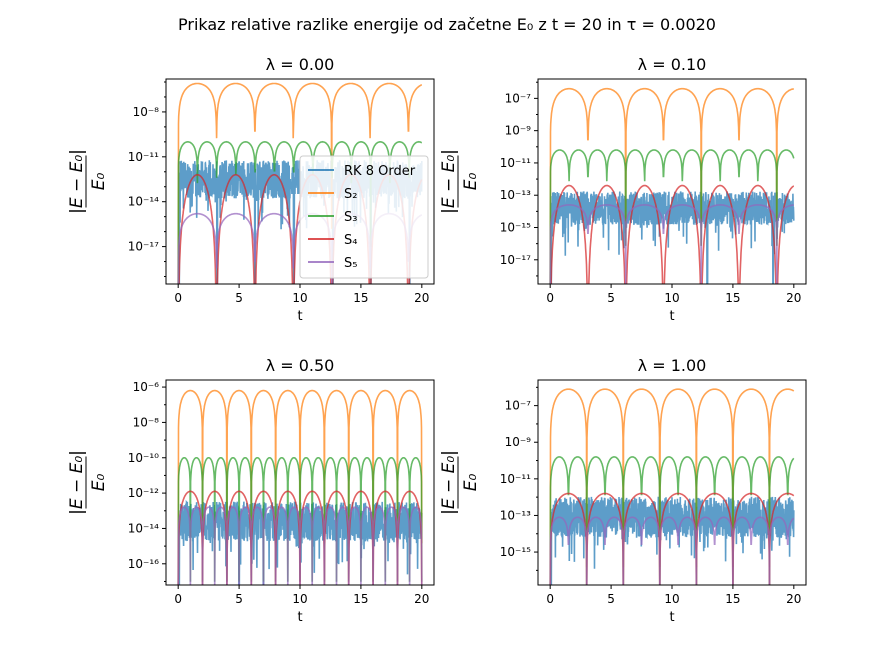 The width and height of the screenshot is (894, 656). What do you see at coordinates (143, 458) in the screenshot?
I see `y-tick-label: 10⁻¹⁰` at bounding box center [143, 458].